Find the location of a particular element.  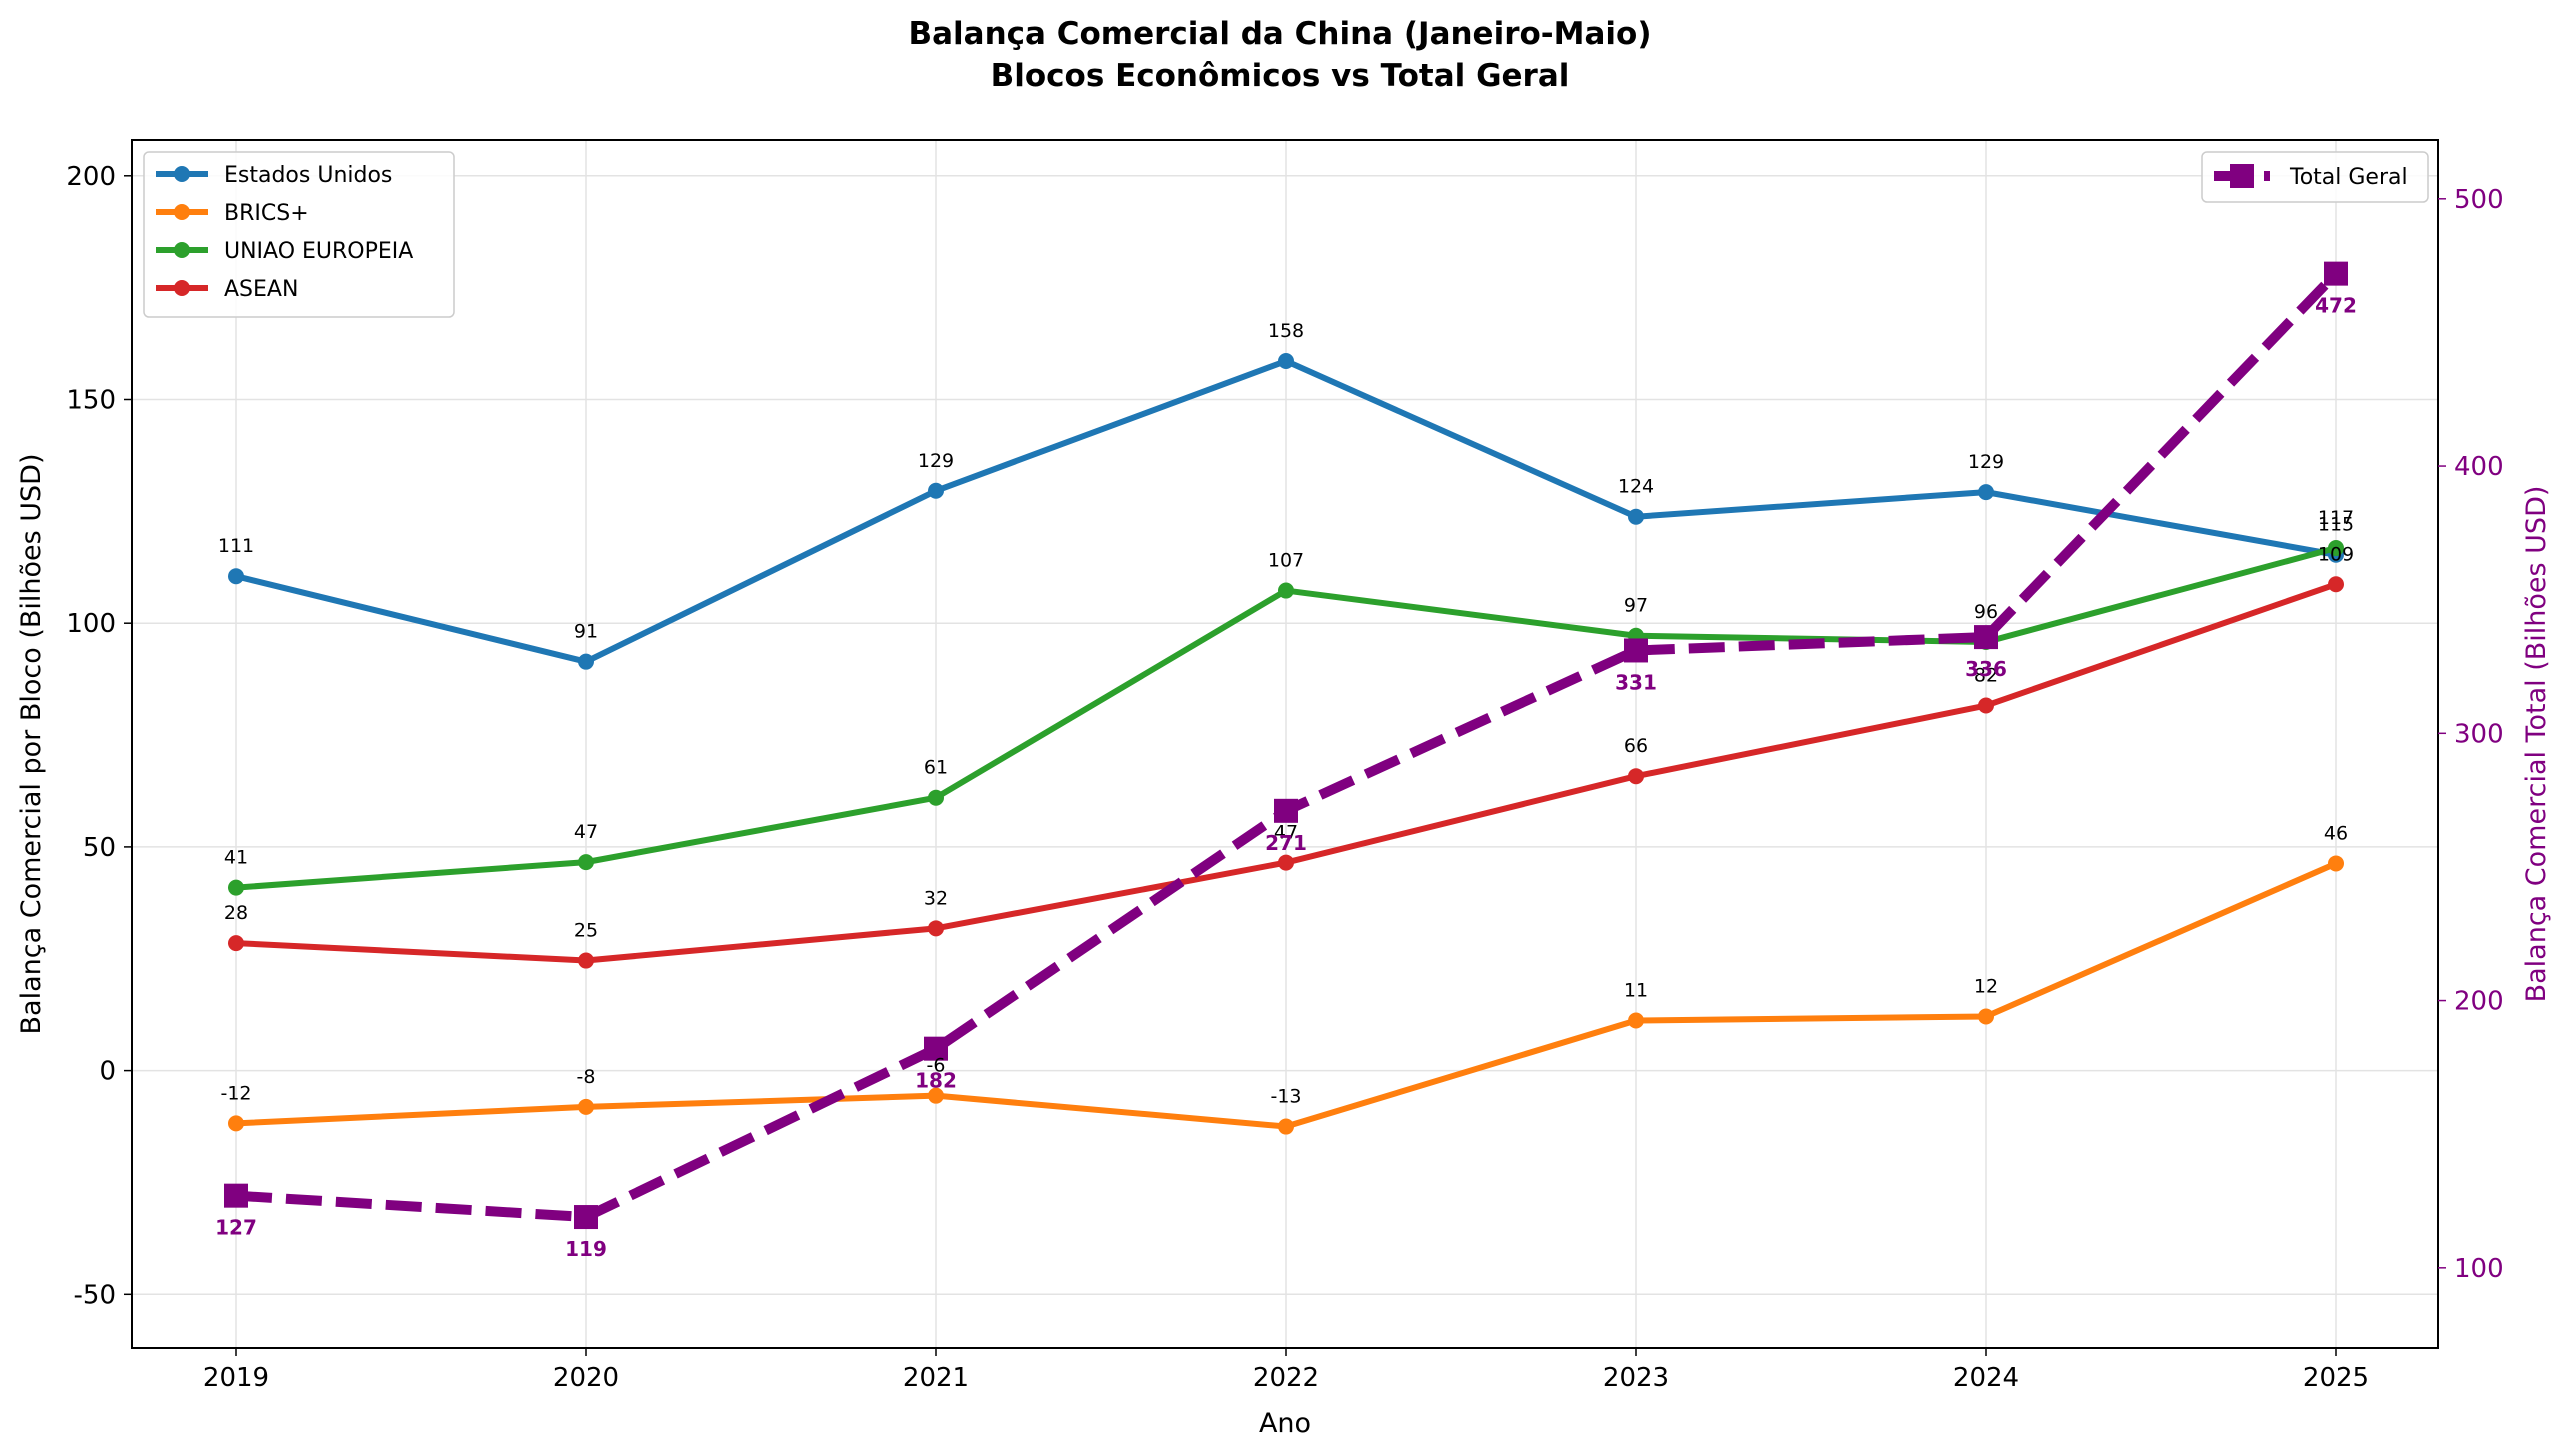

y-axis-right-label: Balança Comercial Total (Bilhões USD) is located at coordinates (2536, 744).